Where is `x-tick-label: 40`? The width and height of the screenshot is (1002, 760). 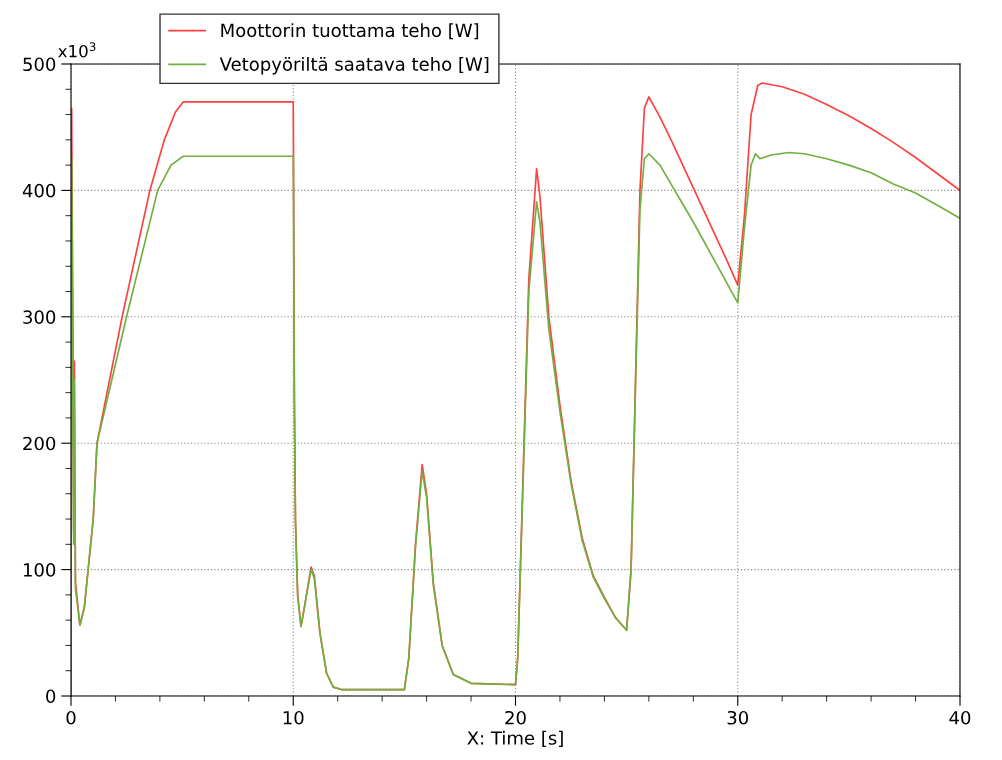 x-tick-label: 40 is located at coordinates (960, 717).